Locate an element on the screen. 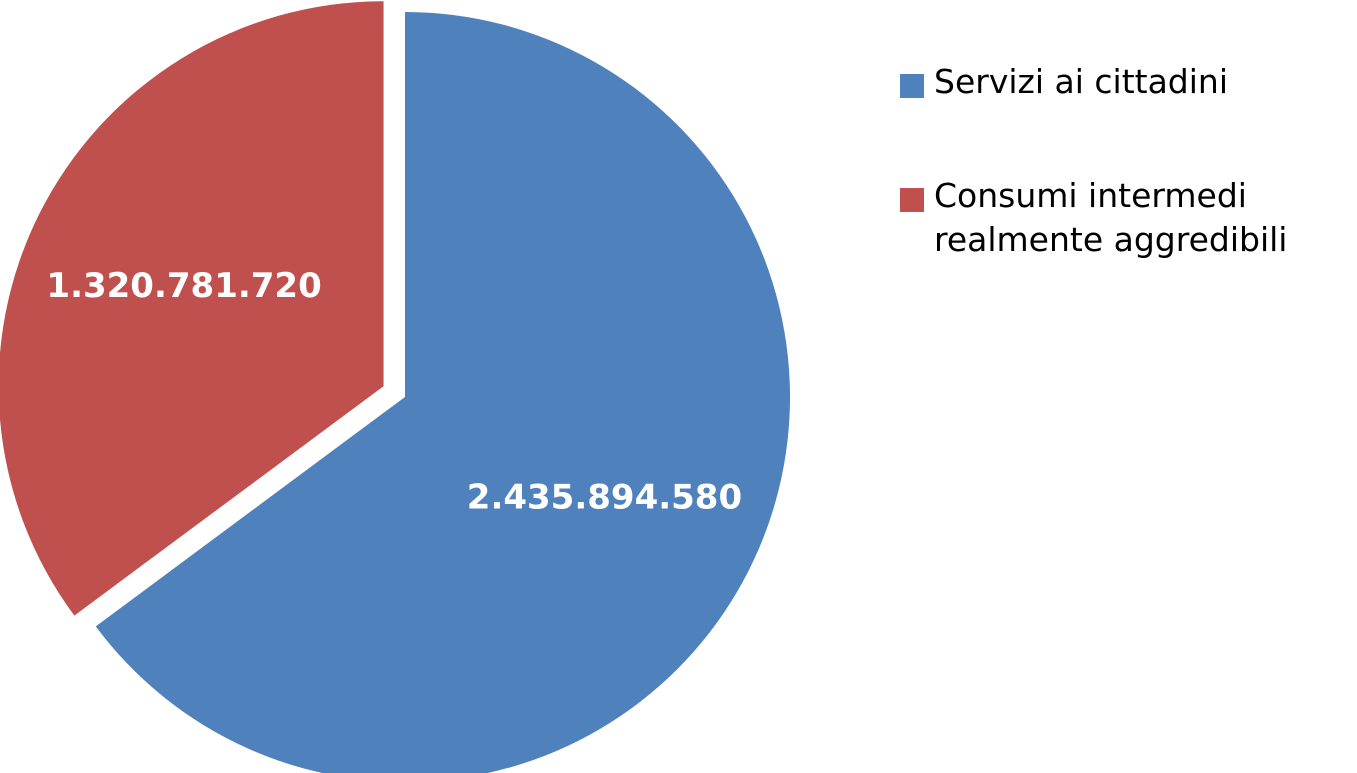 The width and height of the screenshot is (1357, 773). legend-item-servizi: Servizi ai cittadini is located at coordinates (1125, 82).